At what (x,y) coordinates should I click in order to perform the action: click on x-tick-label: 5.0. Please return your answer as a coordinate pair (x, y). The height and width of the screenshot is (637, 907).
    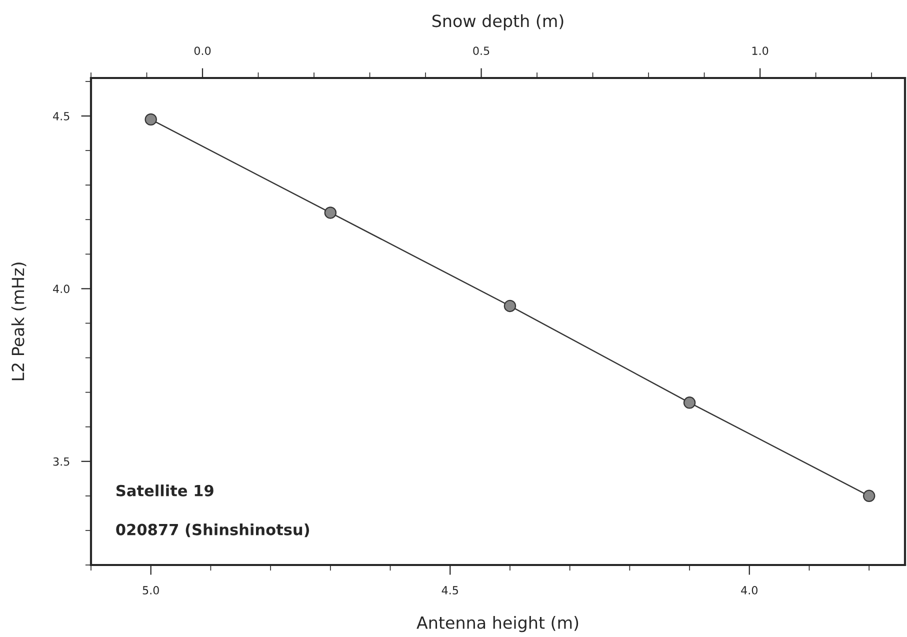
    Looking at the image, I should click on (150, 590).